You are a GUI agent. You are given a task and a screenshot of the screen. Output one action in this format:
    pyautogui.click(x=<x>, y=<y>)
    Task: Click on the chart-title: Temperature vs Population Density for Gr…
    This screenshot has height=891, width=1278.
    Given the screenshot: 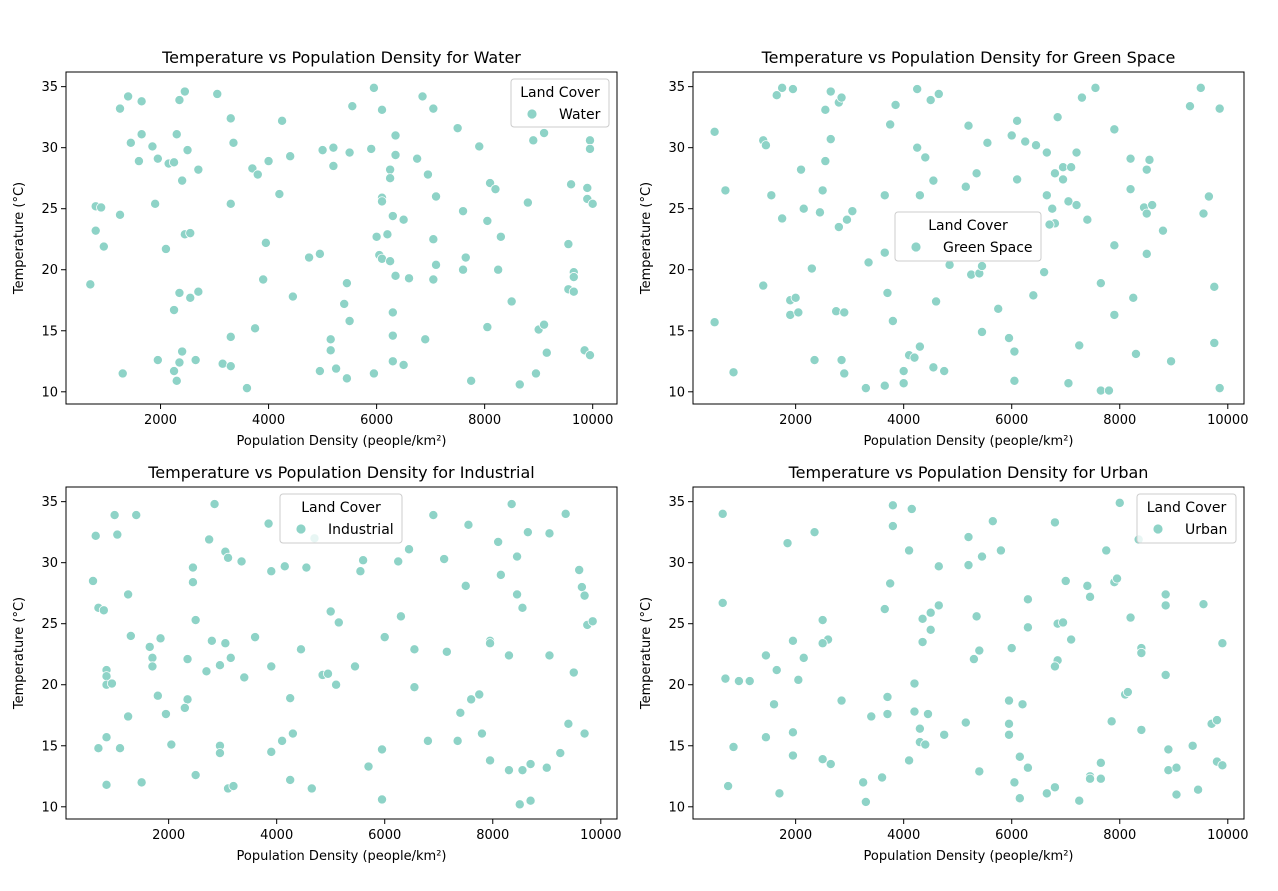 What is the action you would take?
    pyautogui.click(x=968, y=57)
    